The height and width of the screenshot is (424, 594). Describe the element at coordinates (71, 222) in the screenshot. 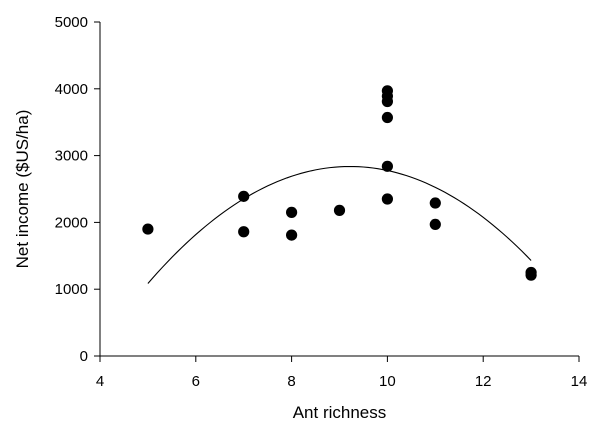

I see `y-tick-label: 2000` at that location.